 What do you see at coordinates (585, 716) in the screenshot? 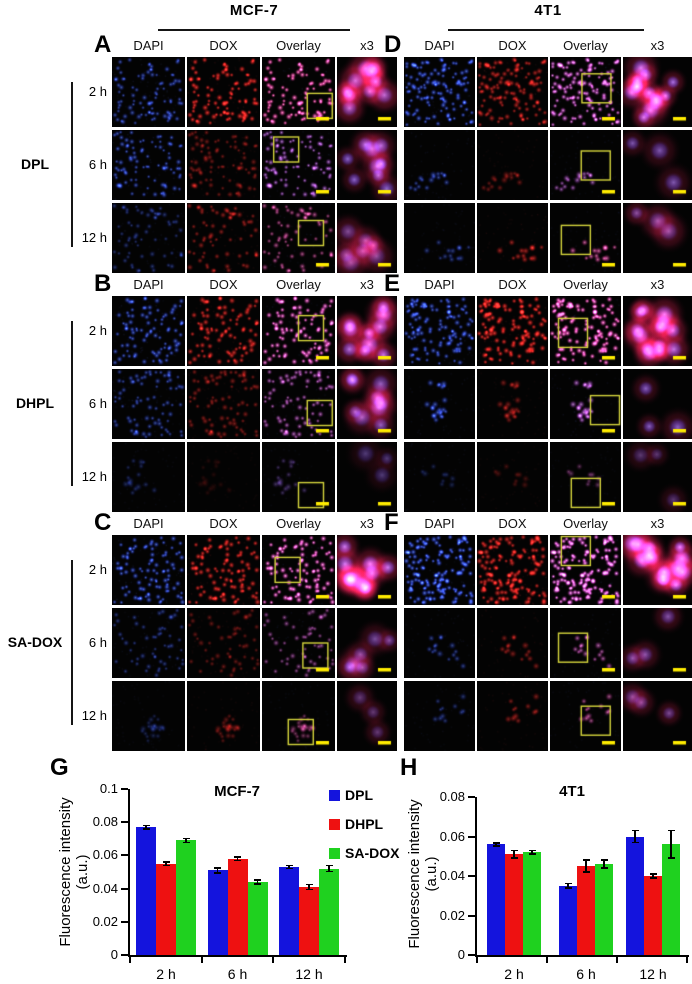
I see `panel-F-12h-overlay-micrograph` at bounding box center [585, 716].